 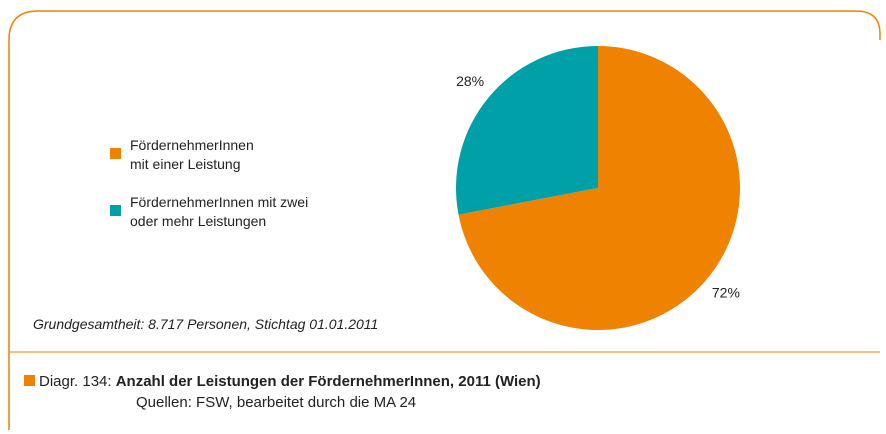 I want to click on pie-slice, so click(x=526, y=130).